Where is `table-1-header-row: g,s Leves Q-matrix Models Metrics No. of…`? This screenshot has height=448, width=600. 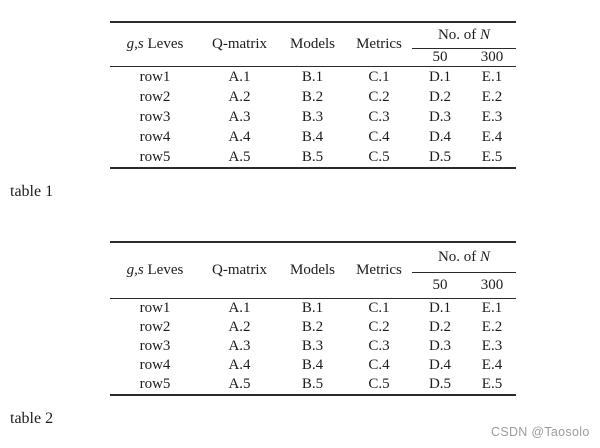
table-1-header-row: g,s Leves Q-matrix Models Metrics No. of… is located at coordinates (313, 37).